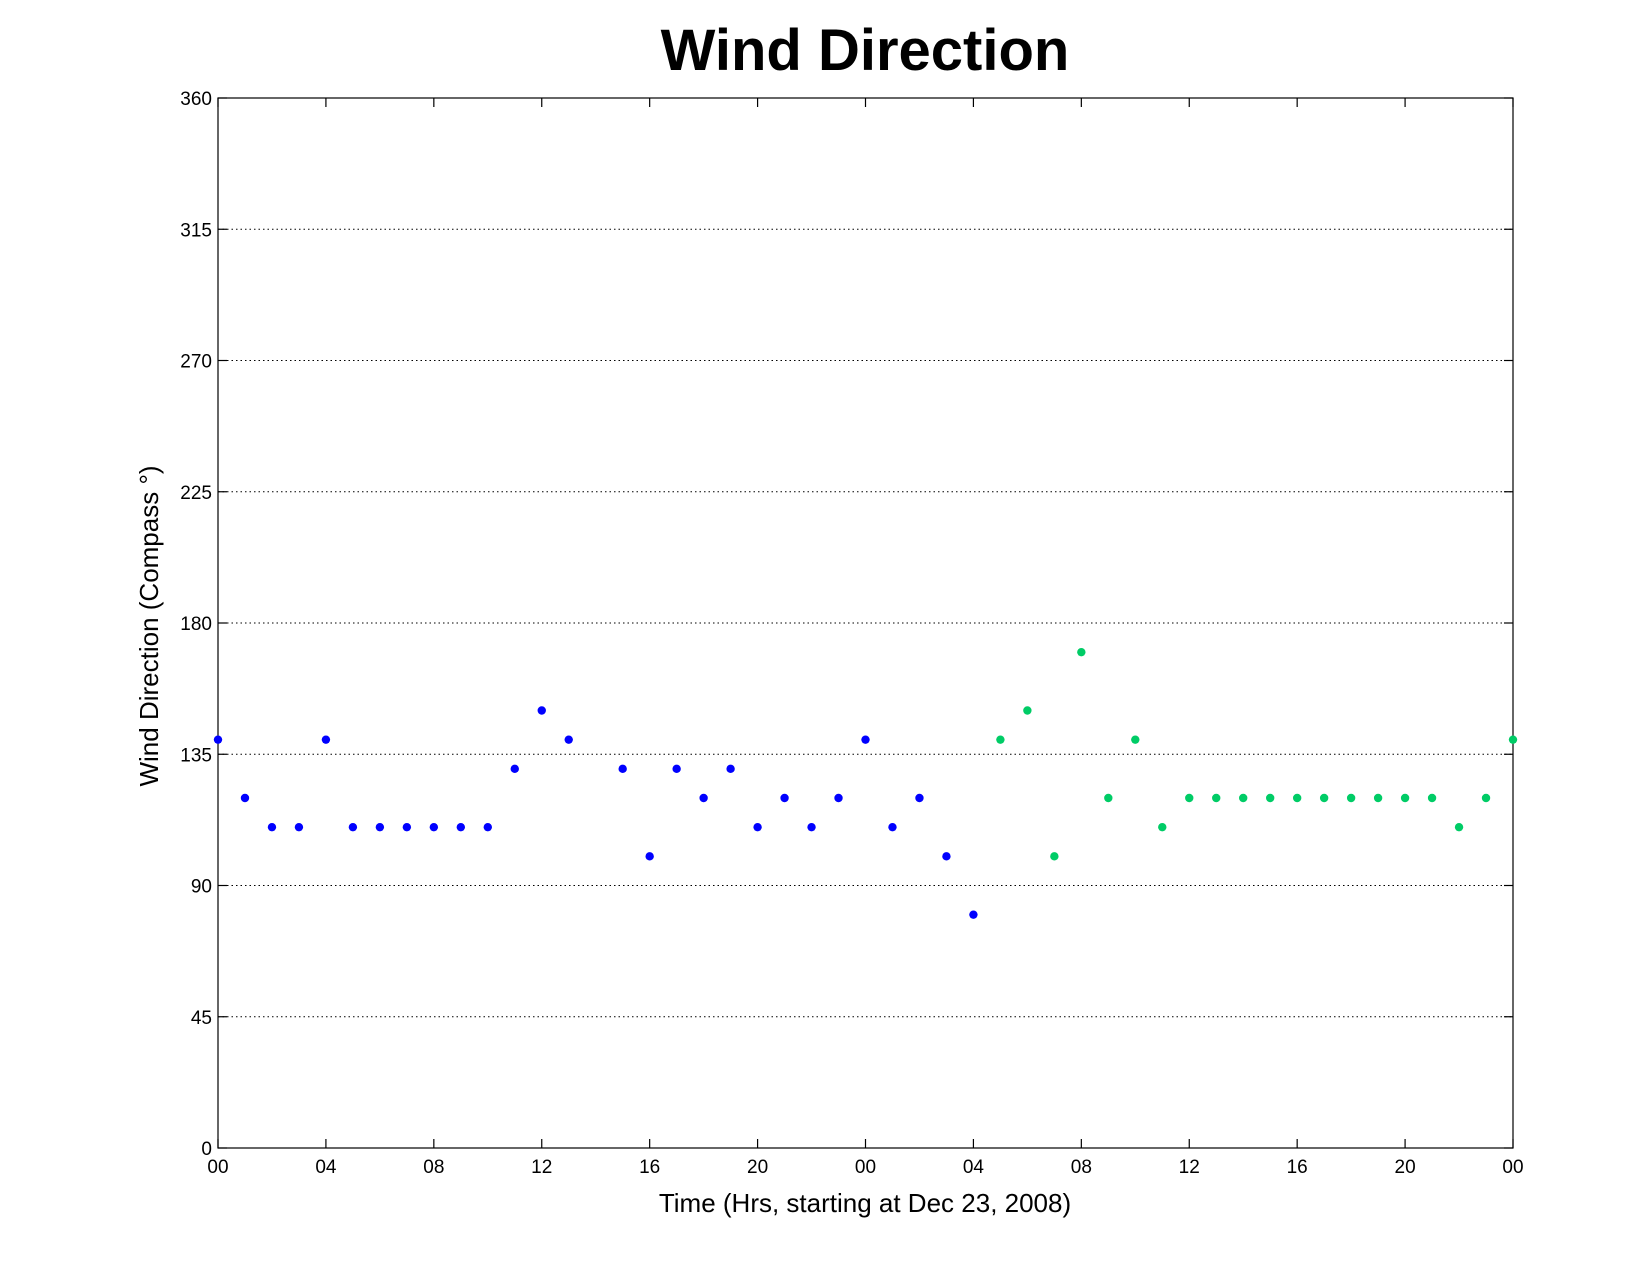 The width and height of the screenshot is (1650, 1280). I want to click on y-tick-label: 180, so click(196, 624).